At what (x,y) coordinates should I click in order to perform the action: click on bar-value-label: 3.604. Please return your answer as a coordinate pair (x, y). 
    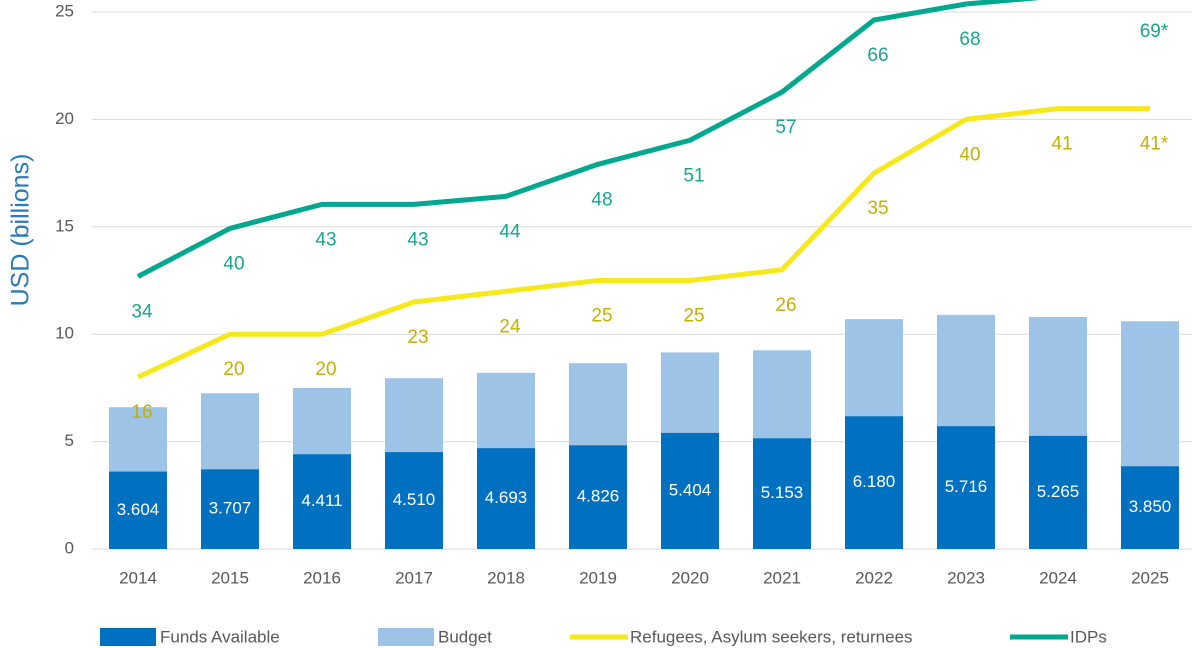
    Looking at the image, I should click on (138, 509).